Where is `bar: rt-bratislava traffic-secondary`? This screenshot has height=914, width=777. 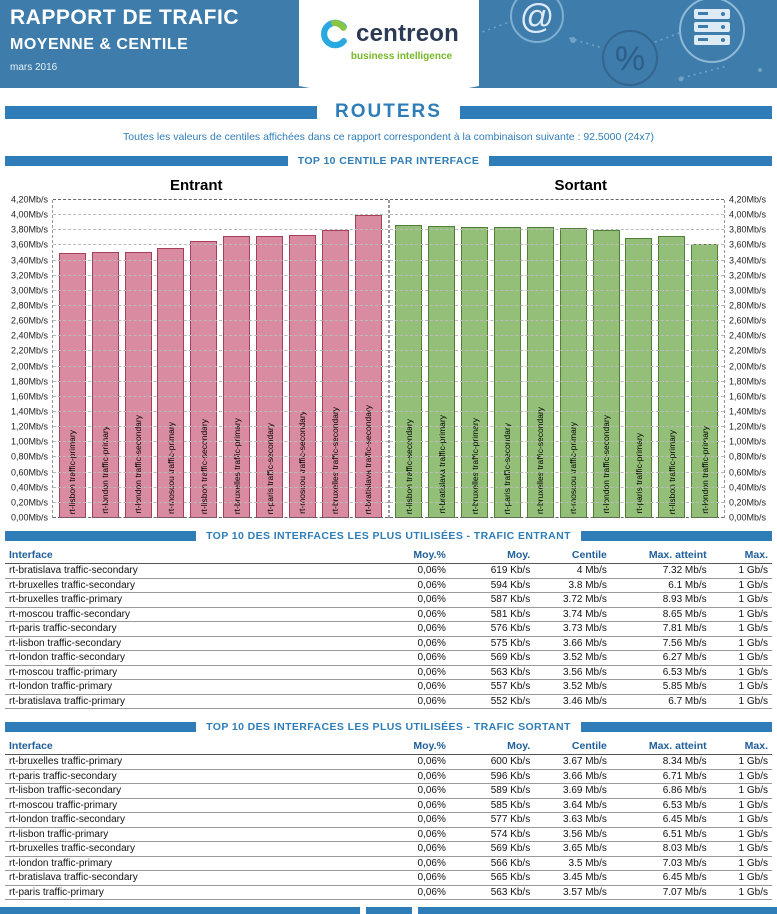
bar: rt-bratislava traffic-secondary is located at coordinates (368, 366).